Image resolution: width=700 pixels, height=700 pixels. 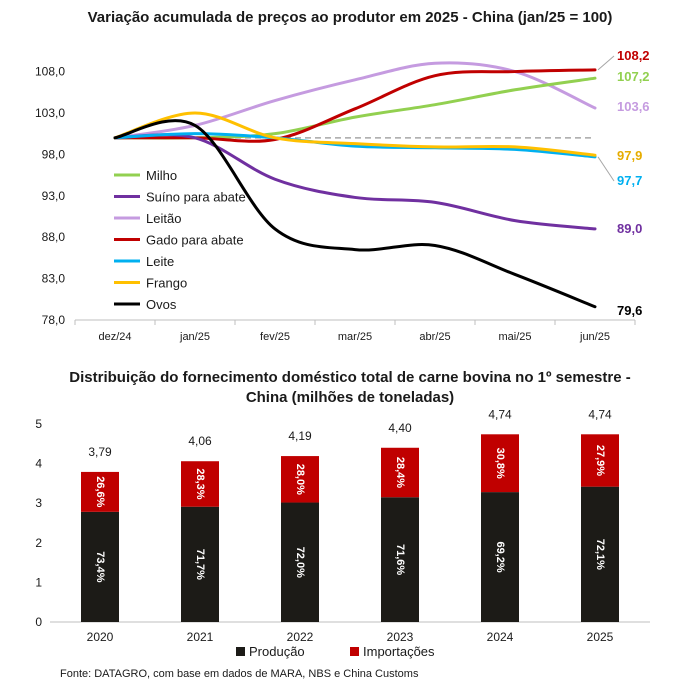 I want to click on total-label: 4,40, so click(x=400, y=428).